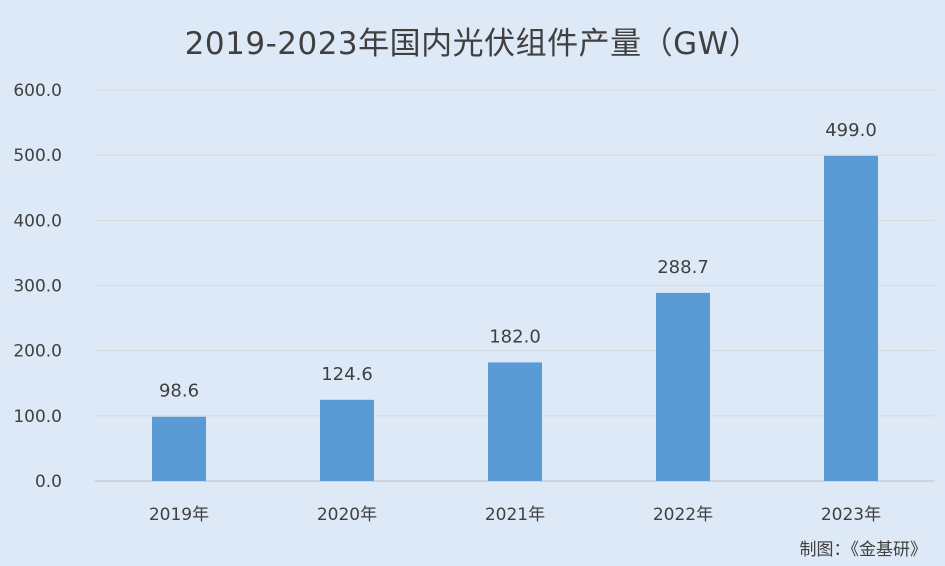 Image resolution: width=945 pixels, height=566 pixels. I want to click on data-label: 124.6, so click(347, 374).